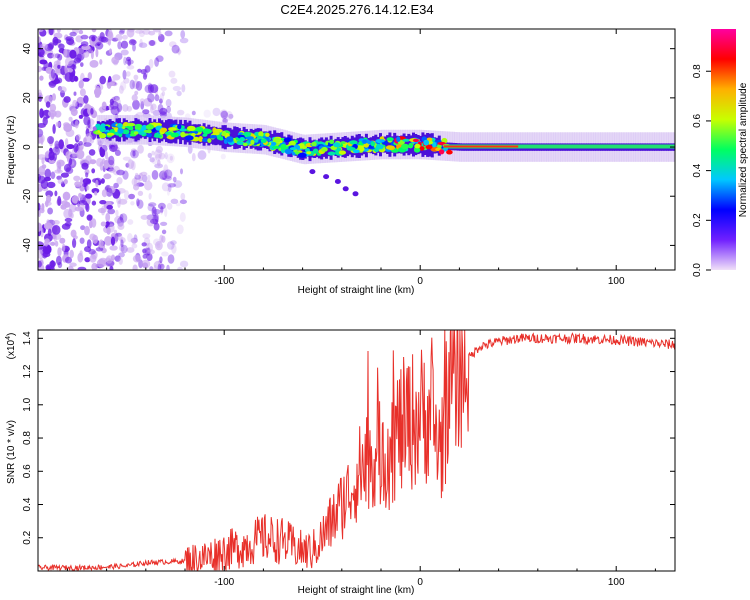 The image size is (750, 600). I want to click on snr-y-tick-label: 1.2, so click(27, 371).